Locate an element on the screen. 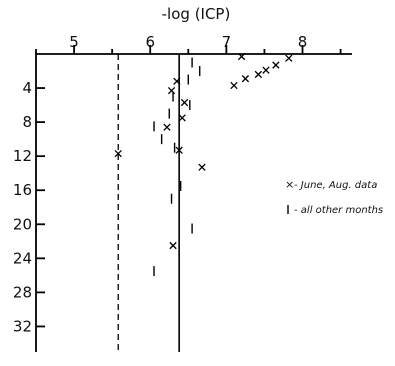 The width and height of the screenshot is (395, 366). legend: × - June, Aug. data - all other months is located at coordinates (334, 197).